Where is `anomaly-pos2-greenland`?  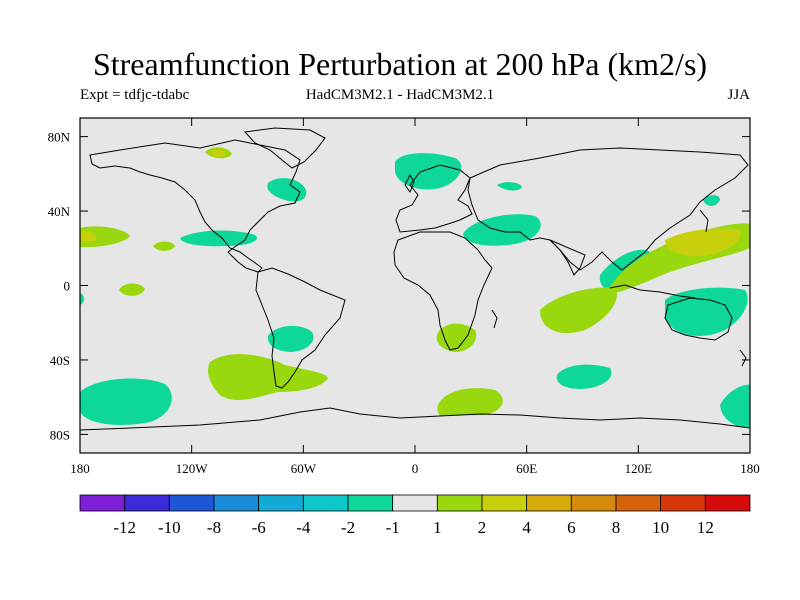
anomaly-pos2-greenland is located at coordinates (218, 153).